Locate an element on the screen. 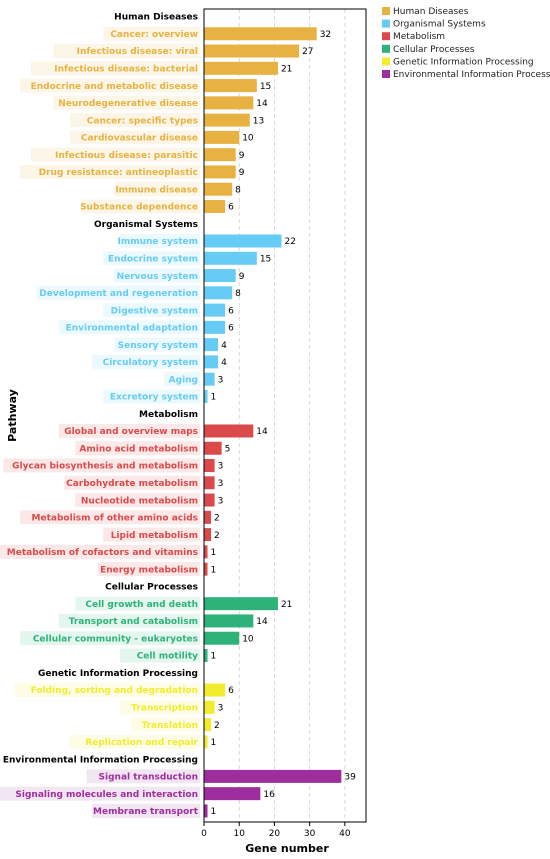  legend-swatch-environmental-information-processing is located at coordinates (386, 74).